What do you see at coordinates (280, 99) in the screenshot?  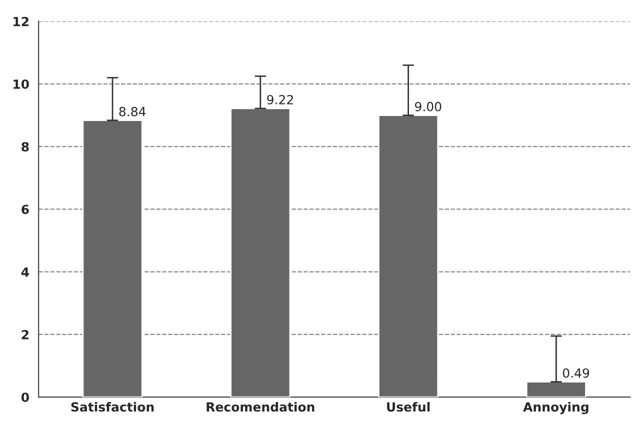 I see `data-label: 9.22` at bounding box center [280, 99].